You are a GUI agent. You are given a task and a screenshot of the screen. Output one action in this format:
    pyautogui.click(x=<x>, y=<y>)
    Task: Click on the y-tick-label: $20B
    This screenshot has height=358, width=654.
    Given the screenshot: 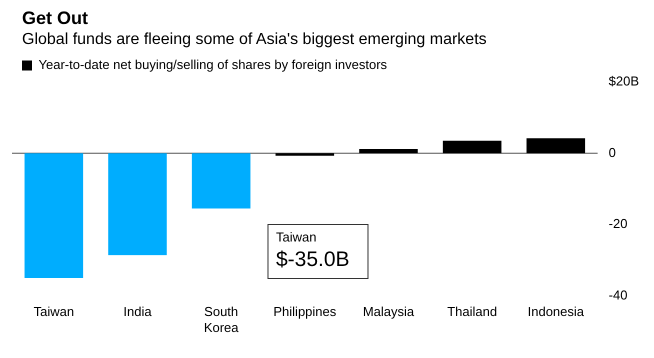 What is the action you would take?
    pyautogui.click(x=624, y=81)
    